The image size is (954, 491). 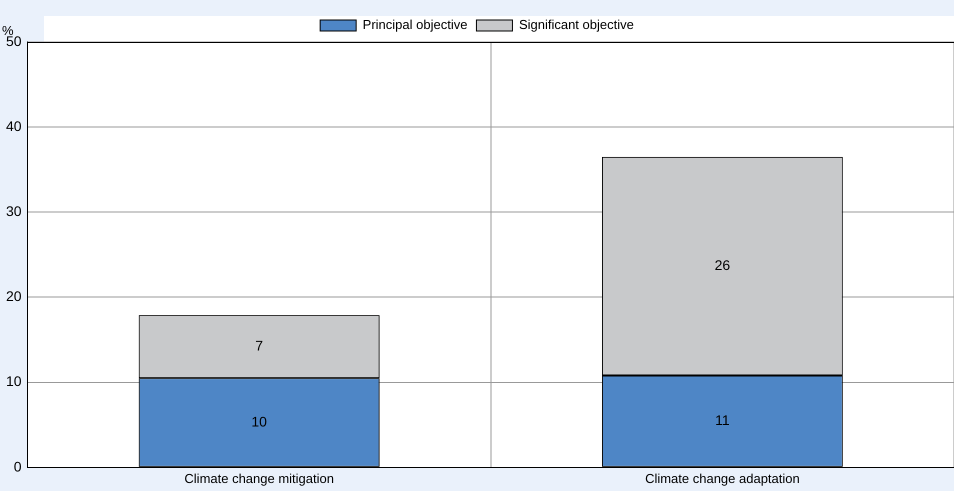 What do you see at coordinates (576, 24) in the screenshot?
I see `legend-label: Significant objective` at bounding box center [576, 24].